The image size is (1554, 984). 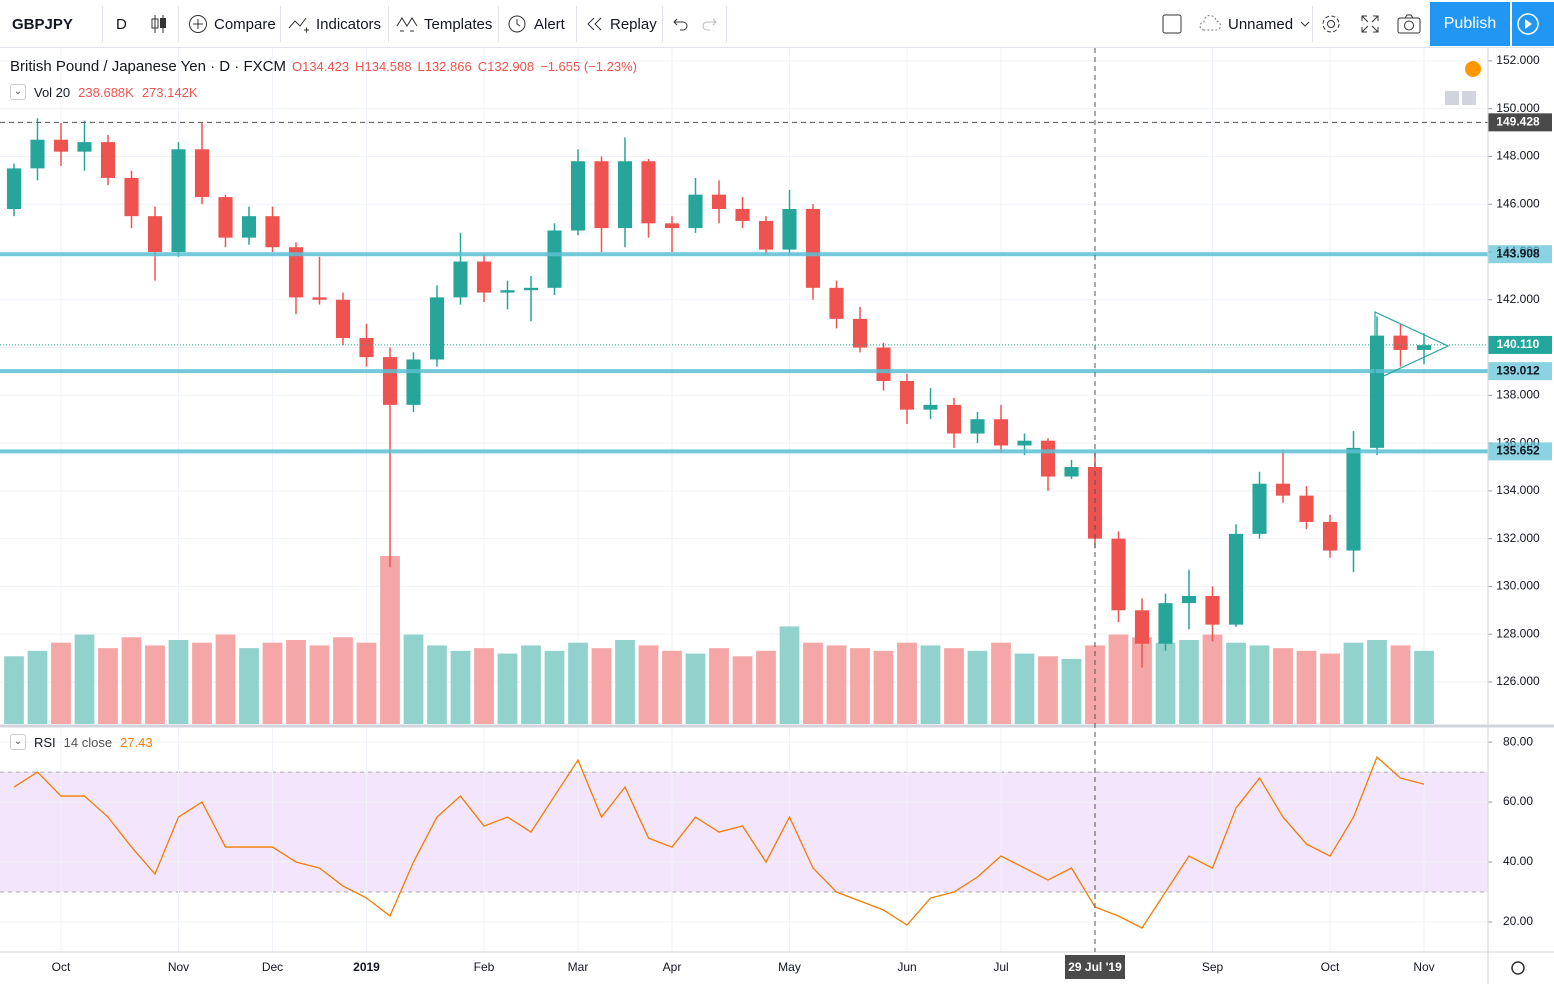 I want to click on x-tick-label: May, so click(x=789, y=967).